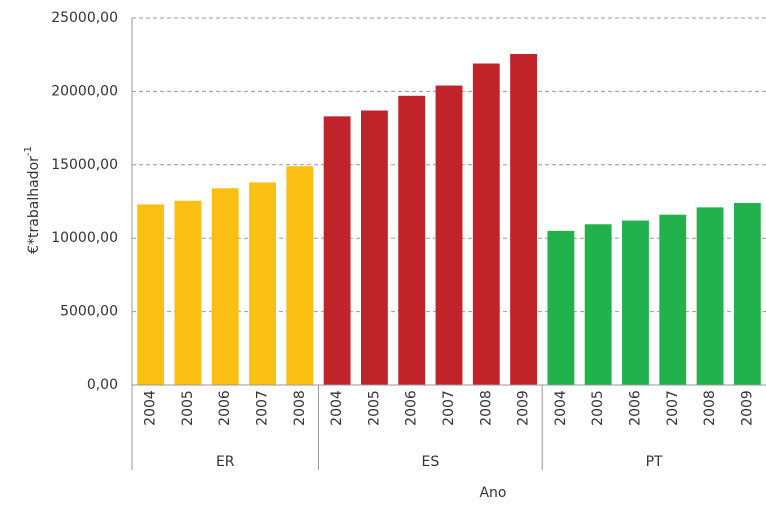 The height and width of the screenshot is (506, 766). Describe the element at coordinates (225, 462) in the screenshot. I see `group-label: ER` at that location.